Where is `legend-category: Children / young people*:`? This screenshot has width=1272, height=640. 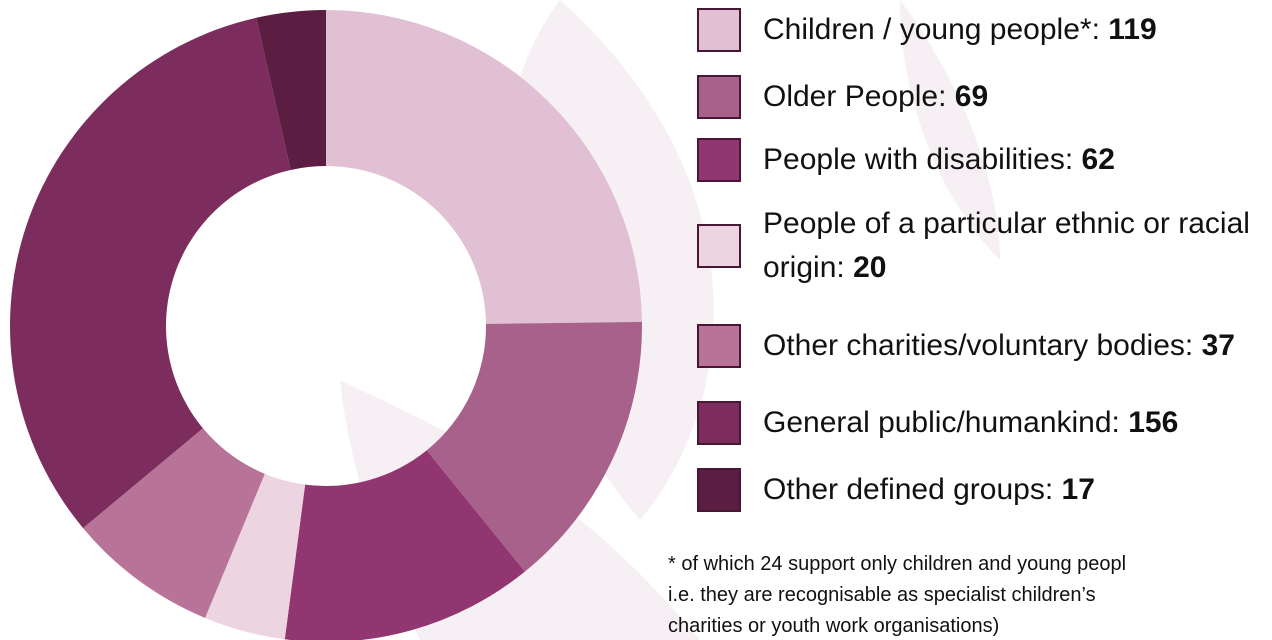 legend-category: Children / young people*: is located at coordinates (931, 29).